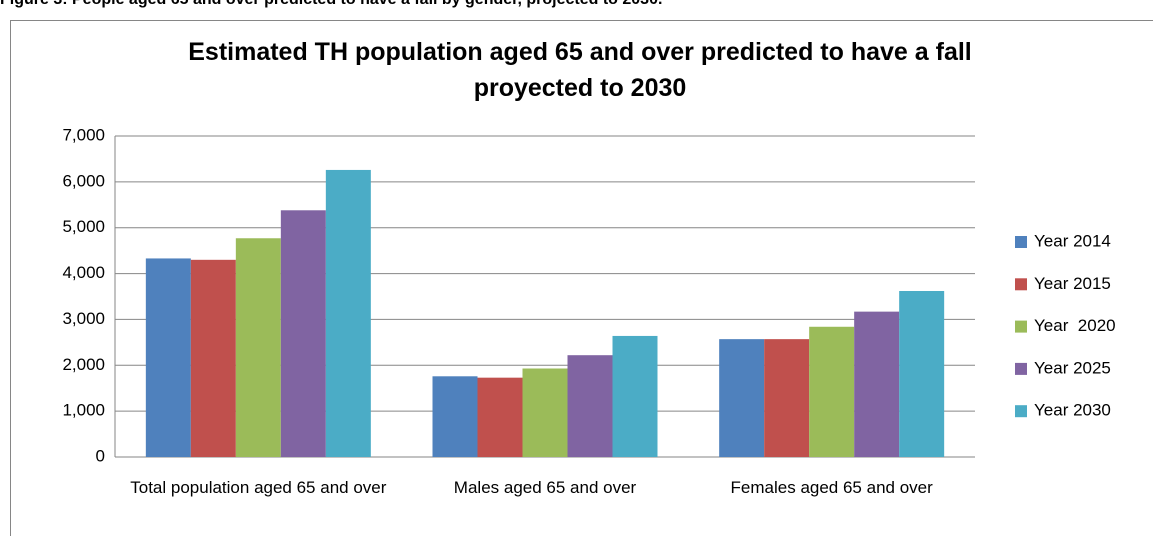 The image size is (1153, 536). Describe the element at coordinates (83, 318) in the screenshot. I see `y-tick-label: 3,000` at that location.